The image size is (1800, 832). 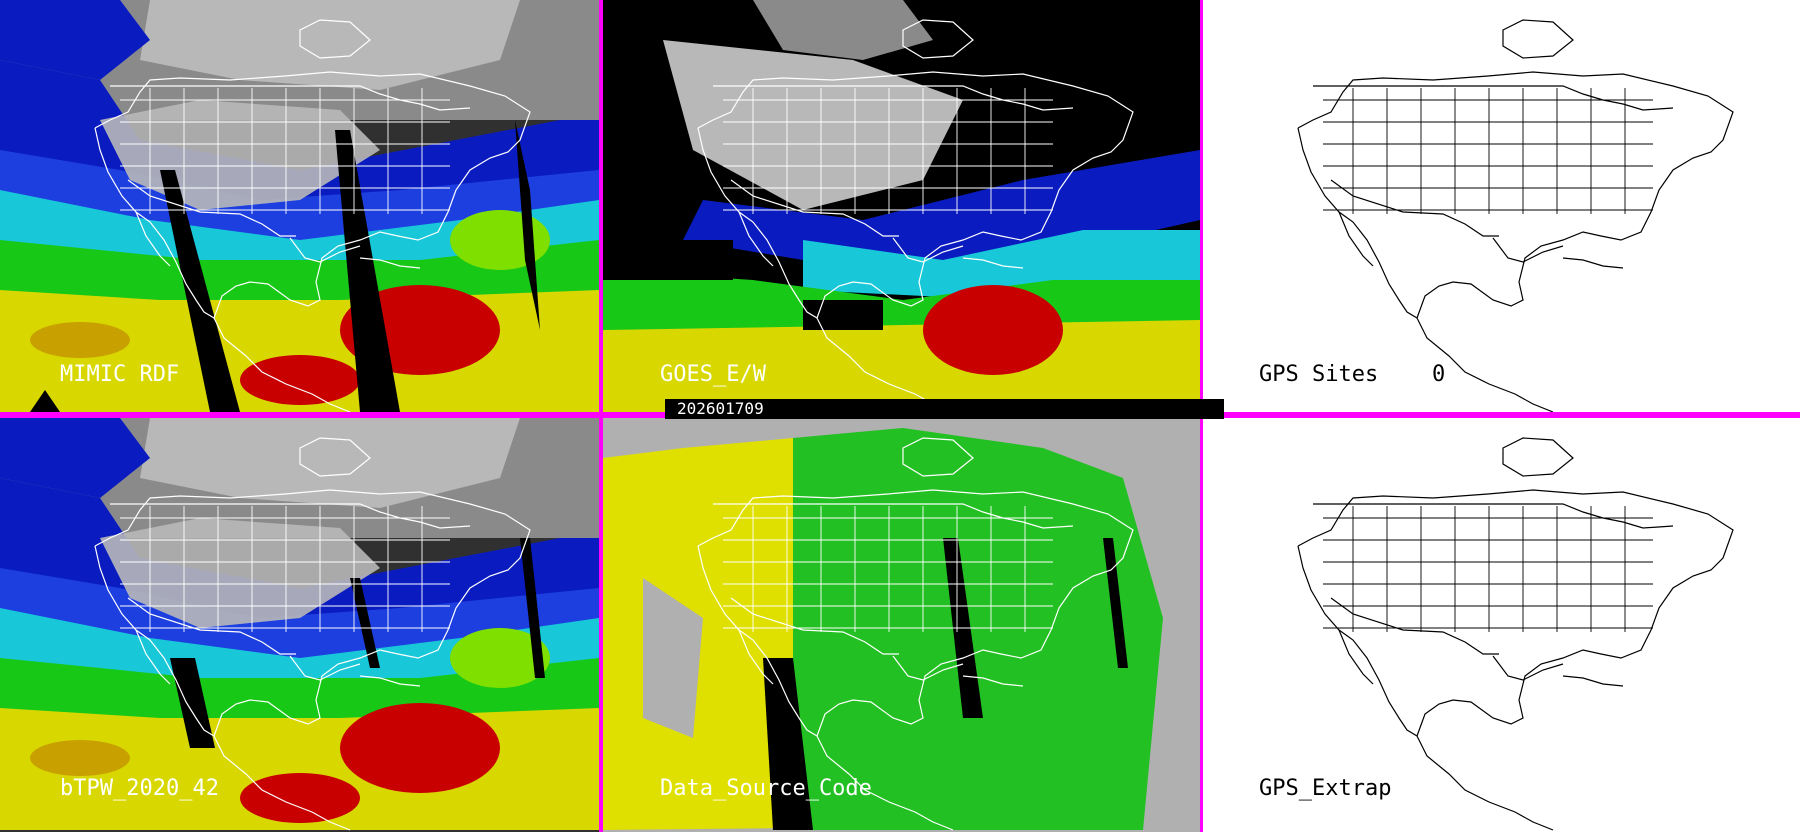 What do you see at coordinates (500, 658) in the screenshot?
I see `lime-region` at bounding box center [500, 658].